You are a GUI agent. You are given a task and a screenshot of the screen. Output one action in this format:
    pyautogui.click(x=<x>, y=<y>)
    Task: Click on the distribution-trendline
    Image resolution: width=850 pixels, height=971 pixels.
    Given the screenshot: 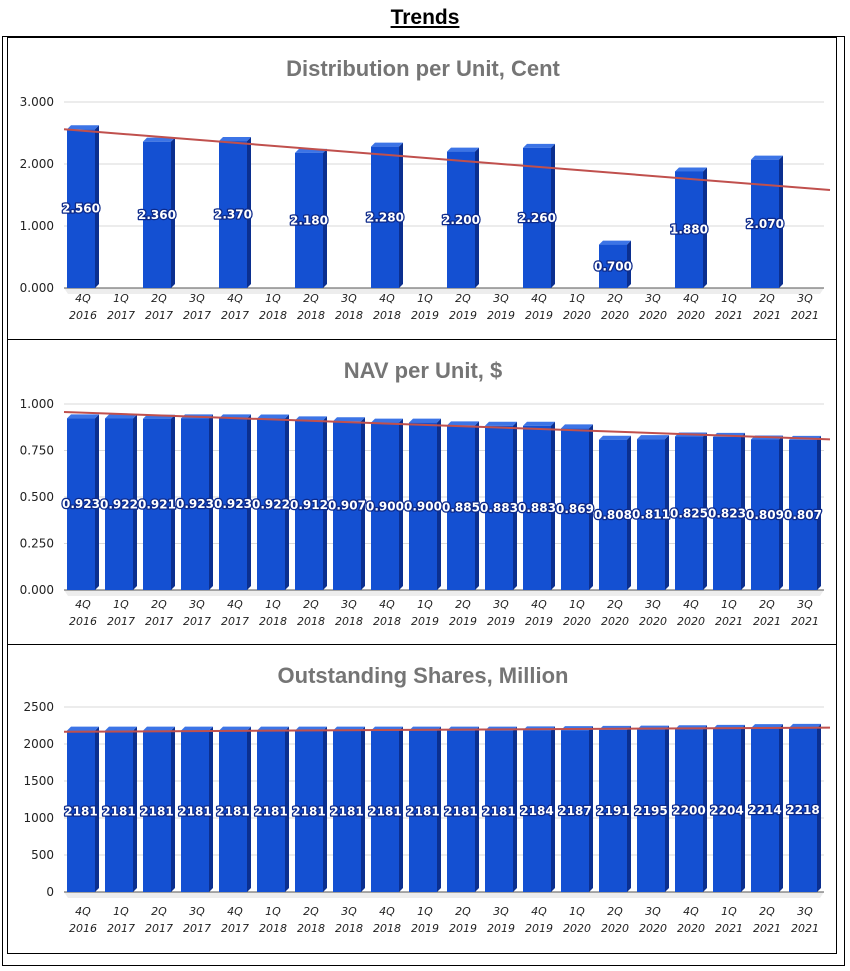 What is the action you would take?
    pyautogui.click(x=447, y=160)
    